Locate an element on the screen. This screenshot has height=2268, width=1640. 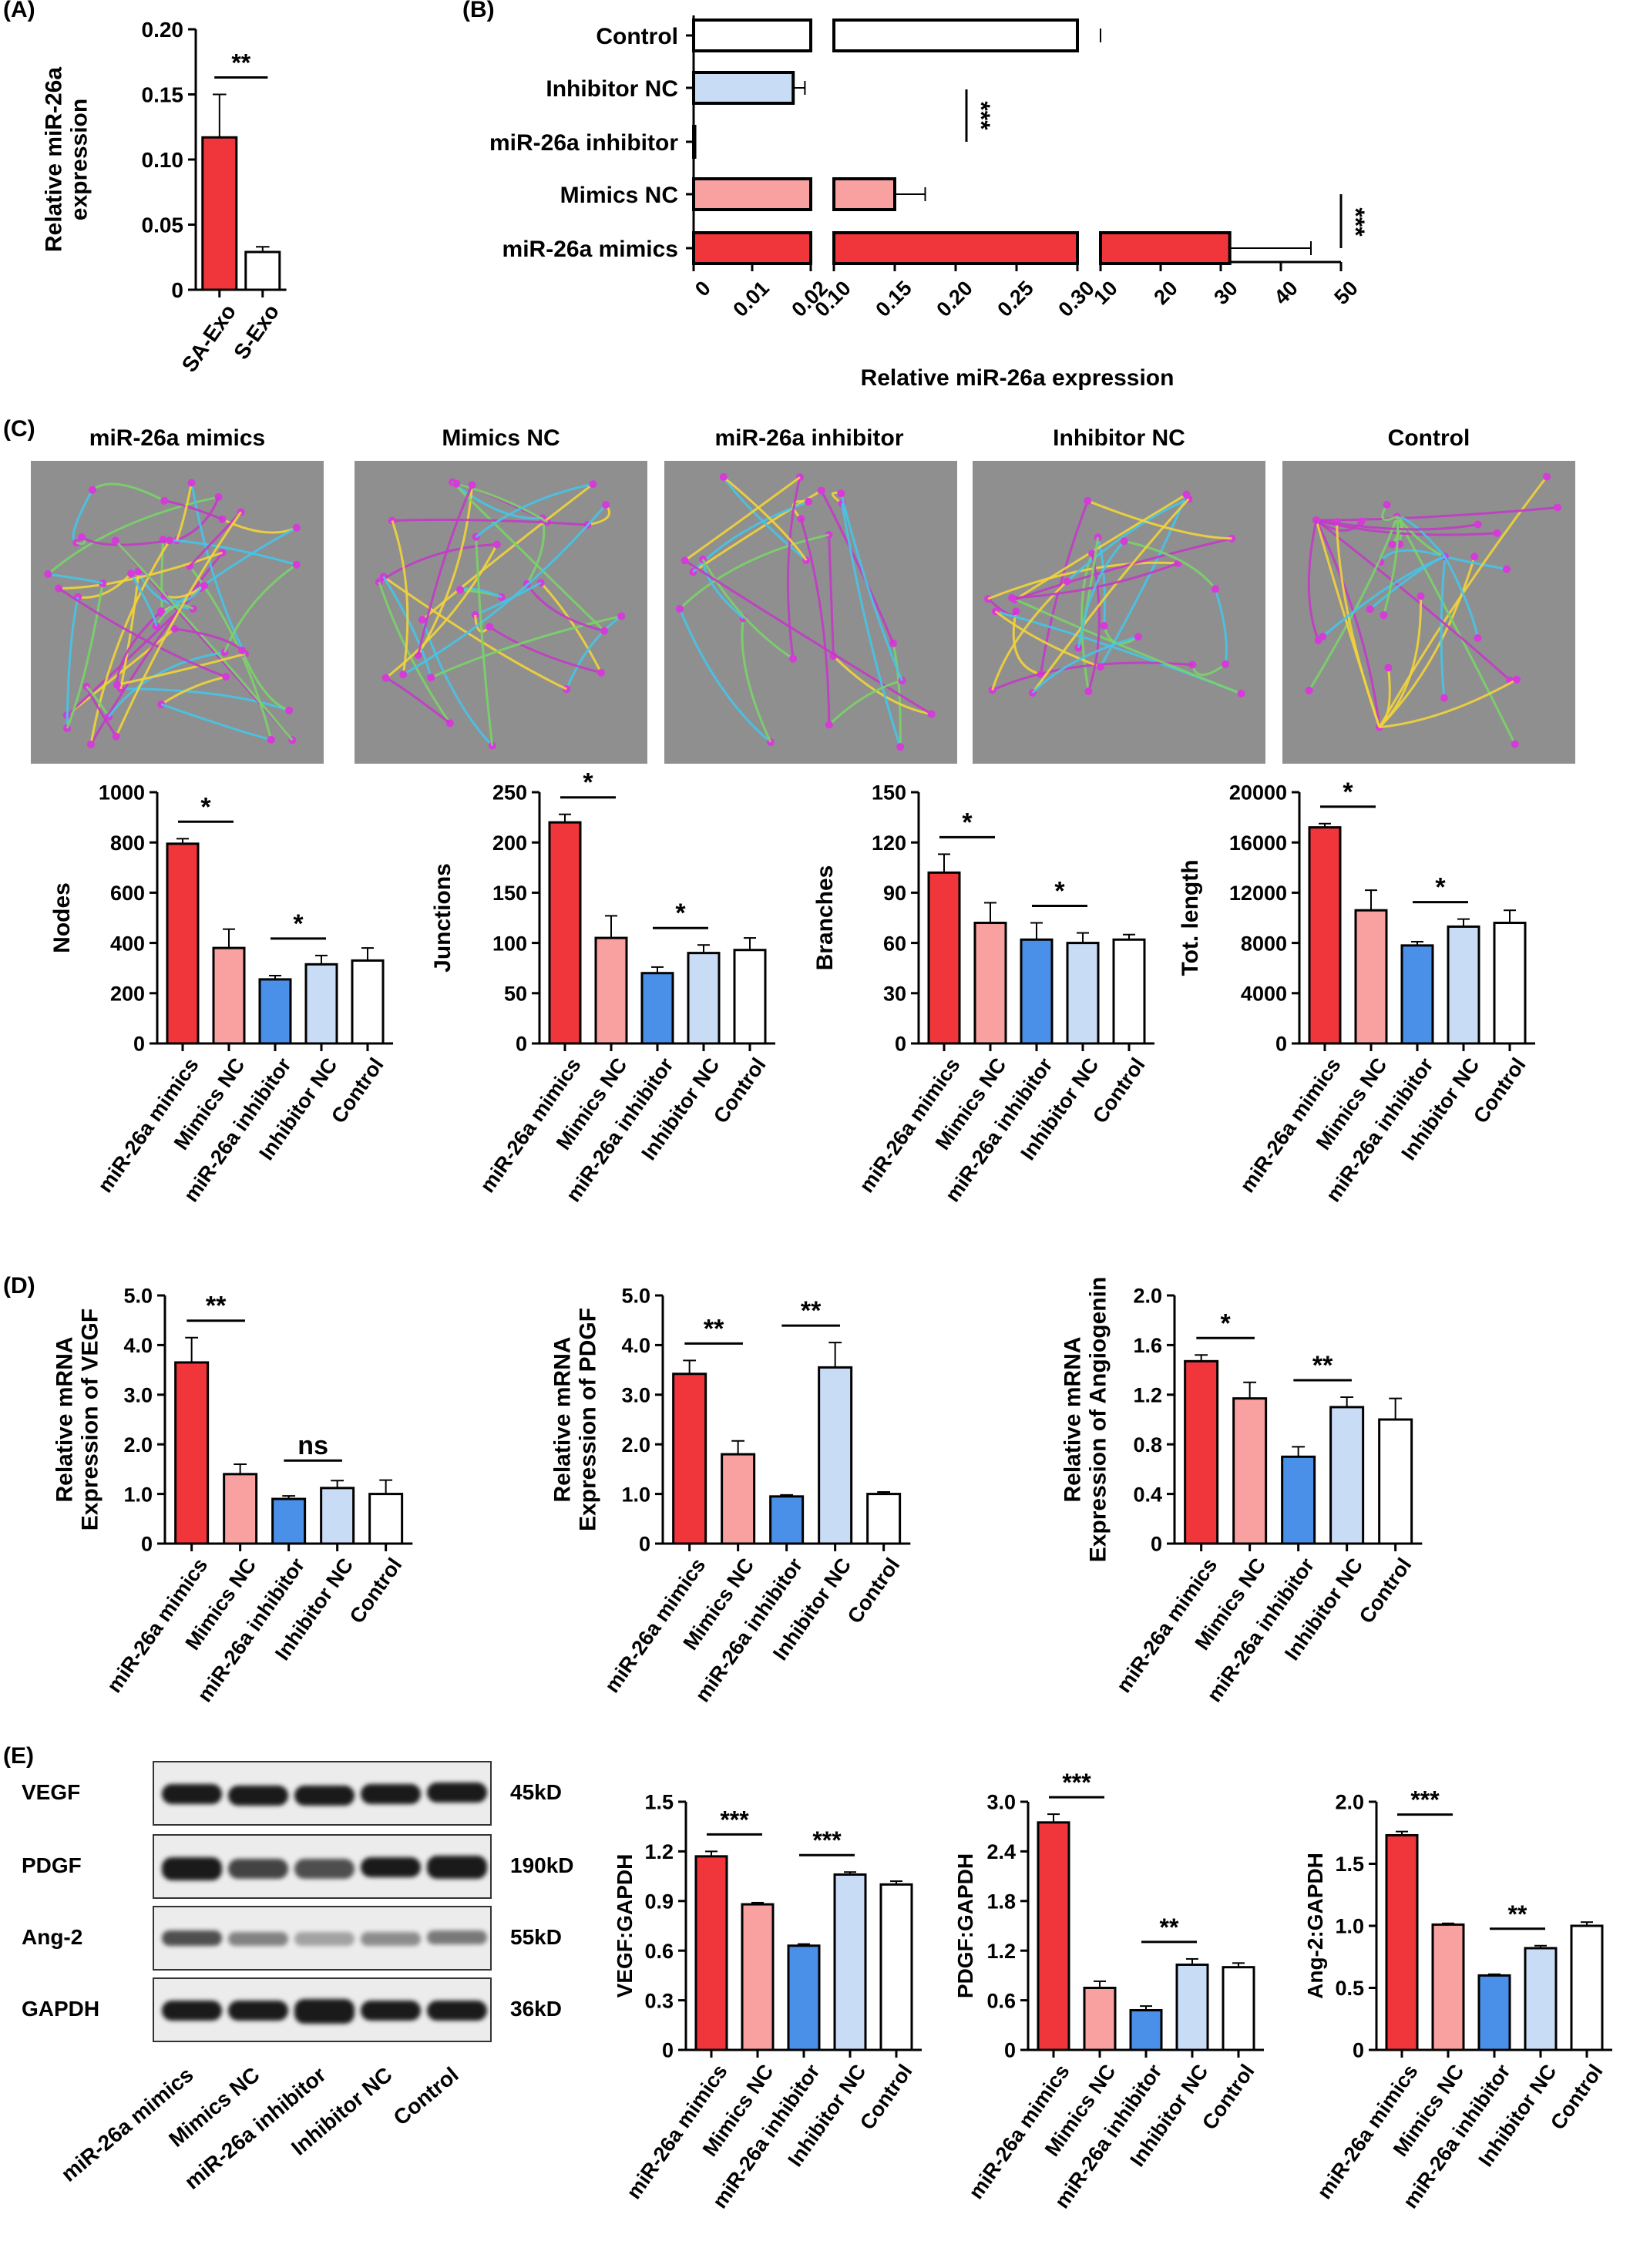
tube-image-mimics-nc is located at coordinates (501, 613).